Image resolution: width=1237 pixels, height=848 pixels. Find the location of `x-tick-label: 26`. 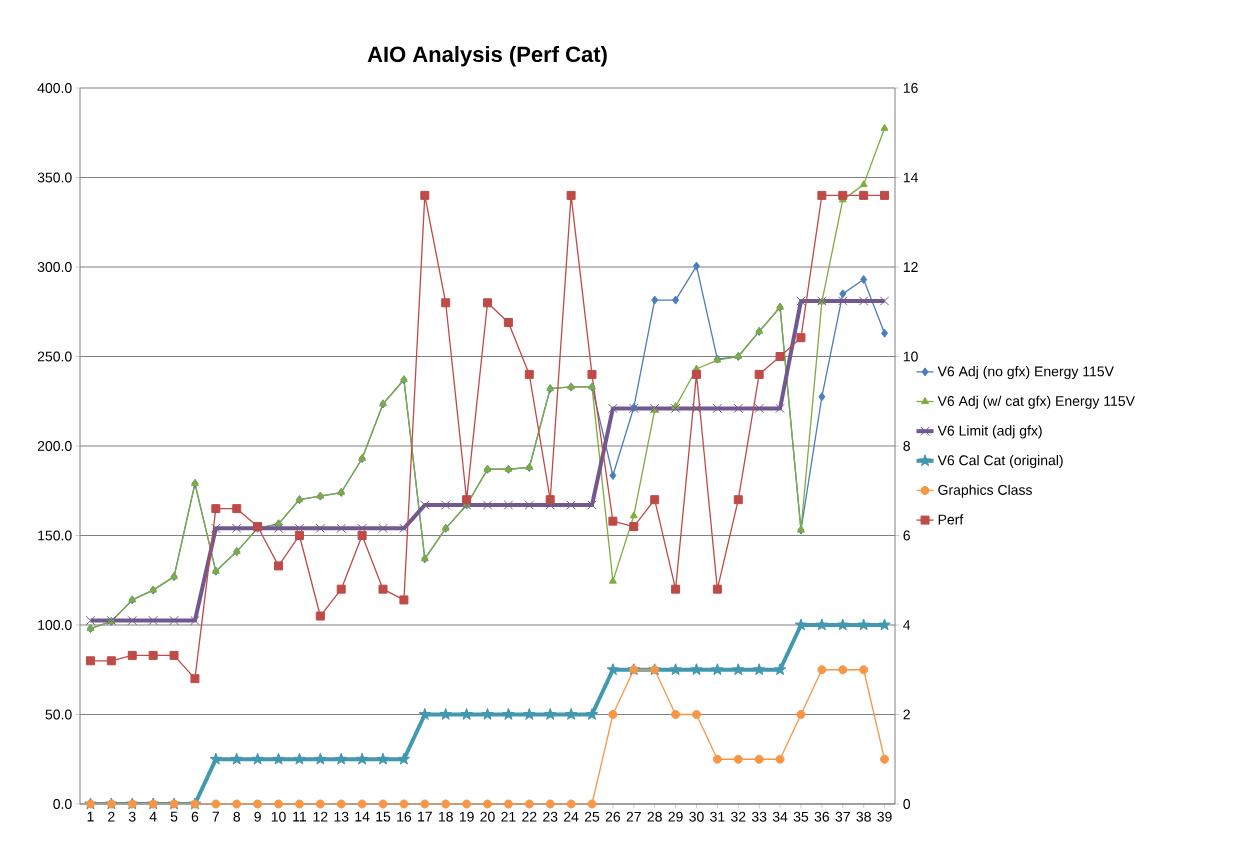

x-tick-label: 26 is located at coordinates (613, 816).